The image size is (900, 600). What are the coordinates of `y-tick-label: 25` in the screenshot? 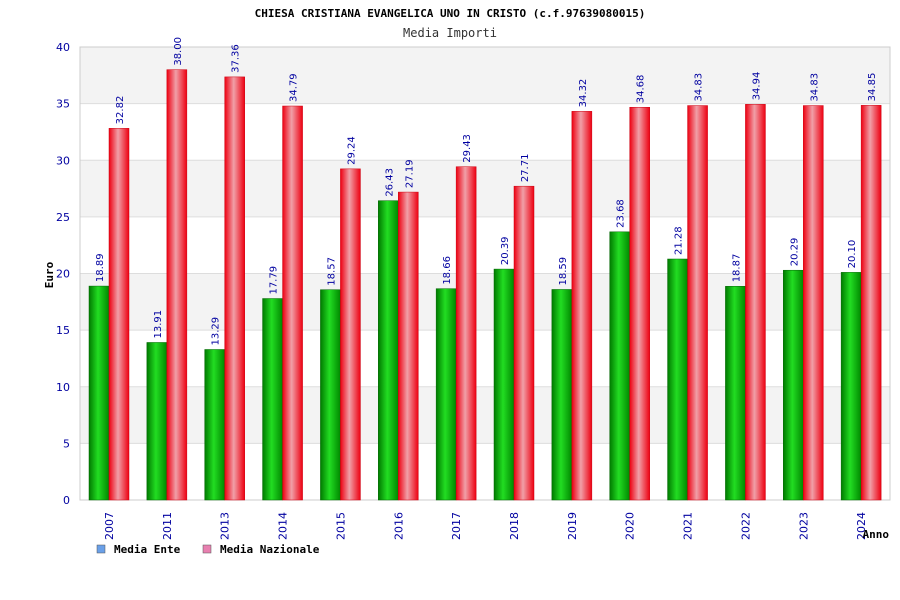 It's located at (63, 217).